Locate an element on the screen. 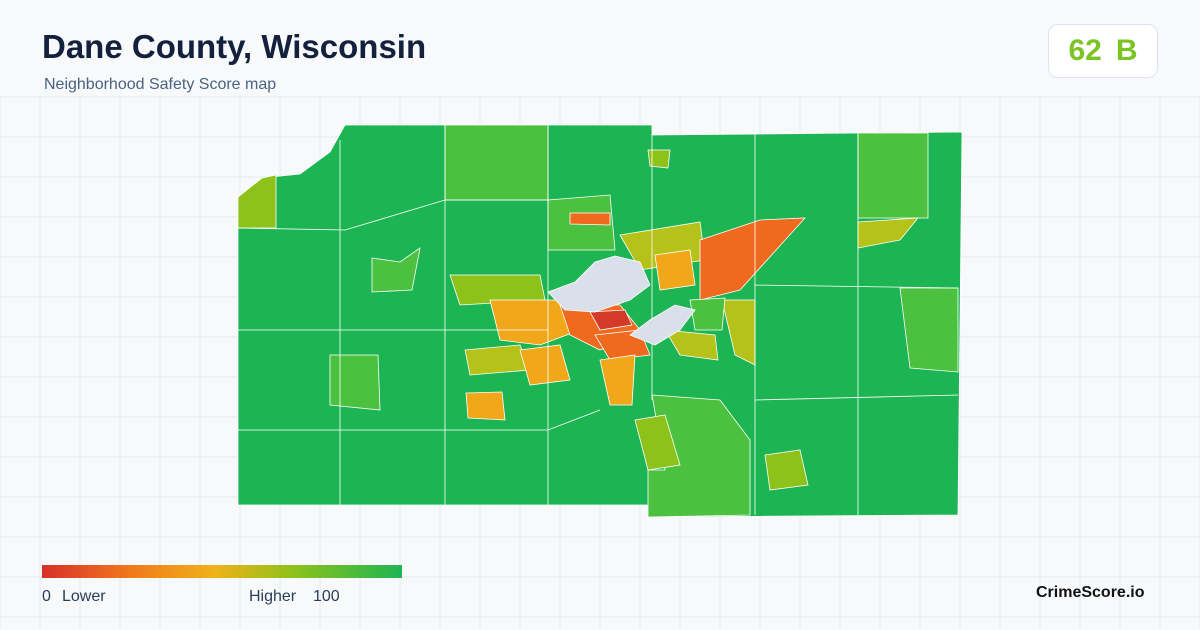 The height and width of the screenshot is (630, 1200). score-value: 62 is located at coordinates (1085, 50).